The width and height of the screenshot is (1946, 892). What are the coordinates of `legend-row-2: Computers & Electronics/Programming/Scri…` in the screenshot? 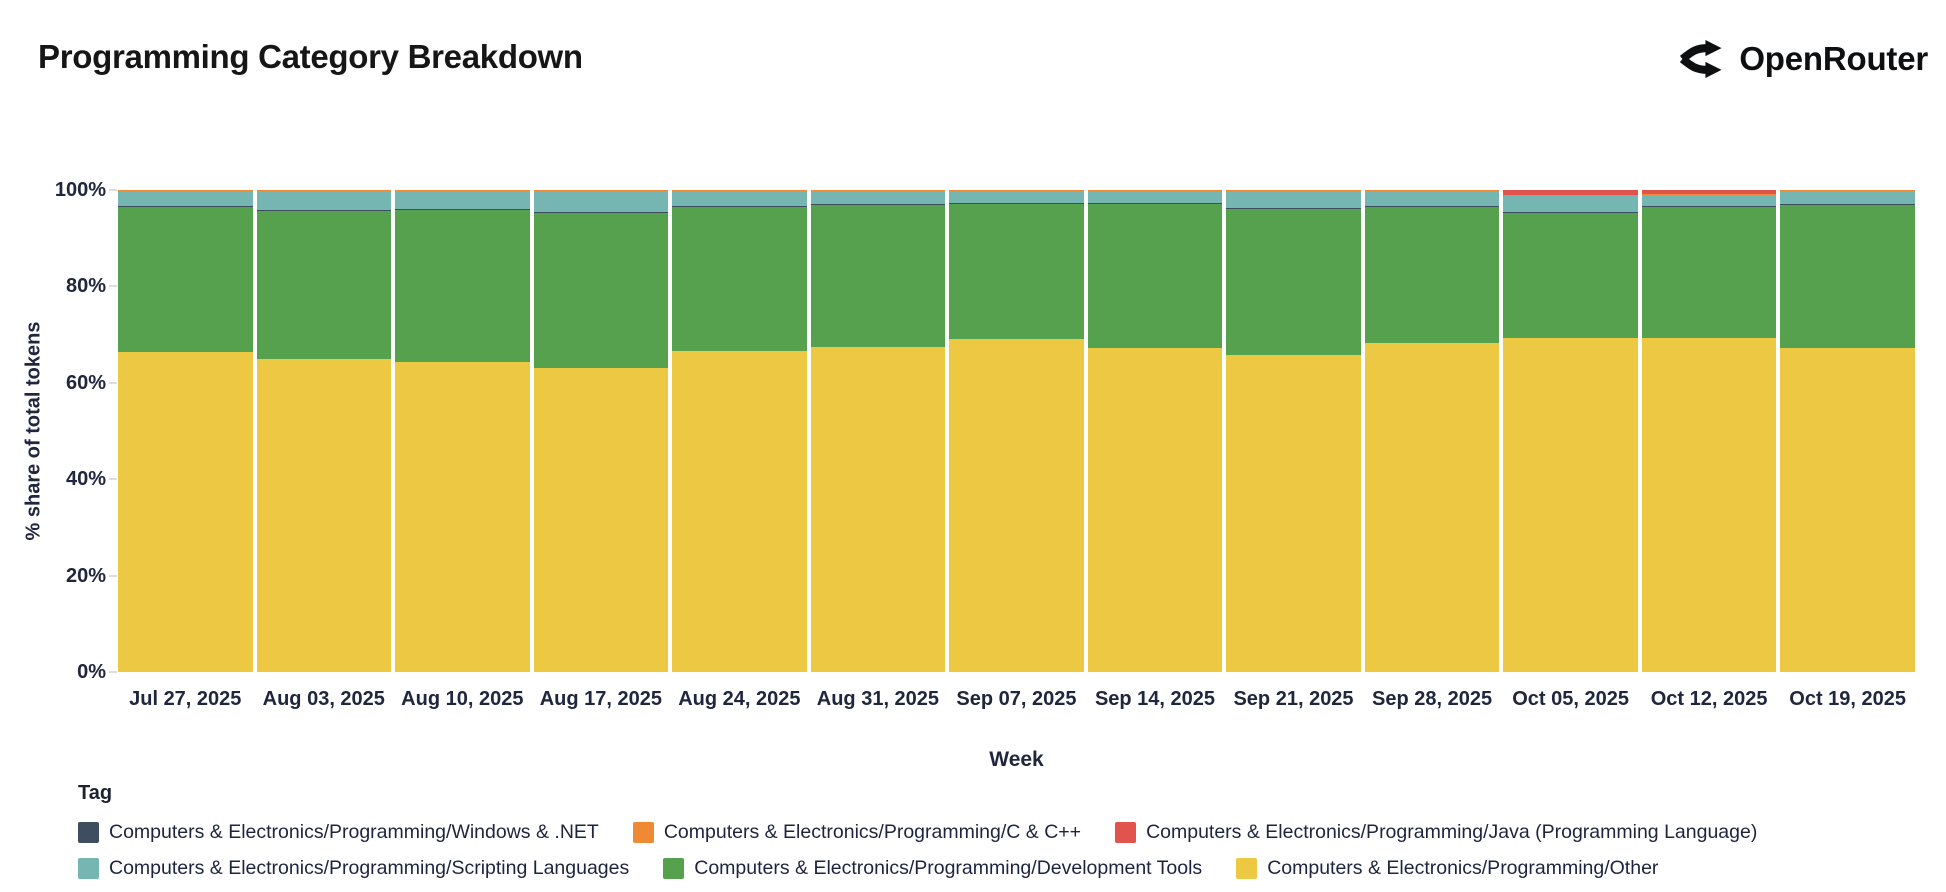 It's located at (983, 868).